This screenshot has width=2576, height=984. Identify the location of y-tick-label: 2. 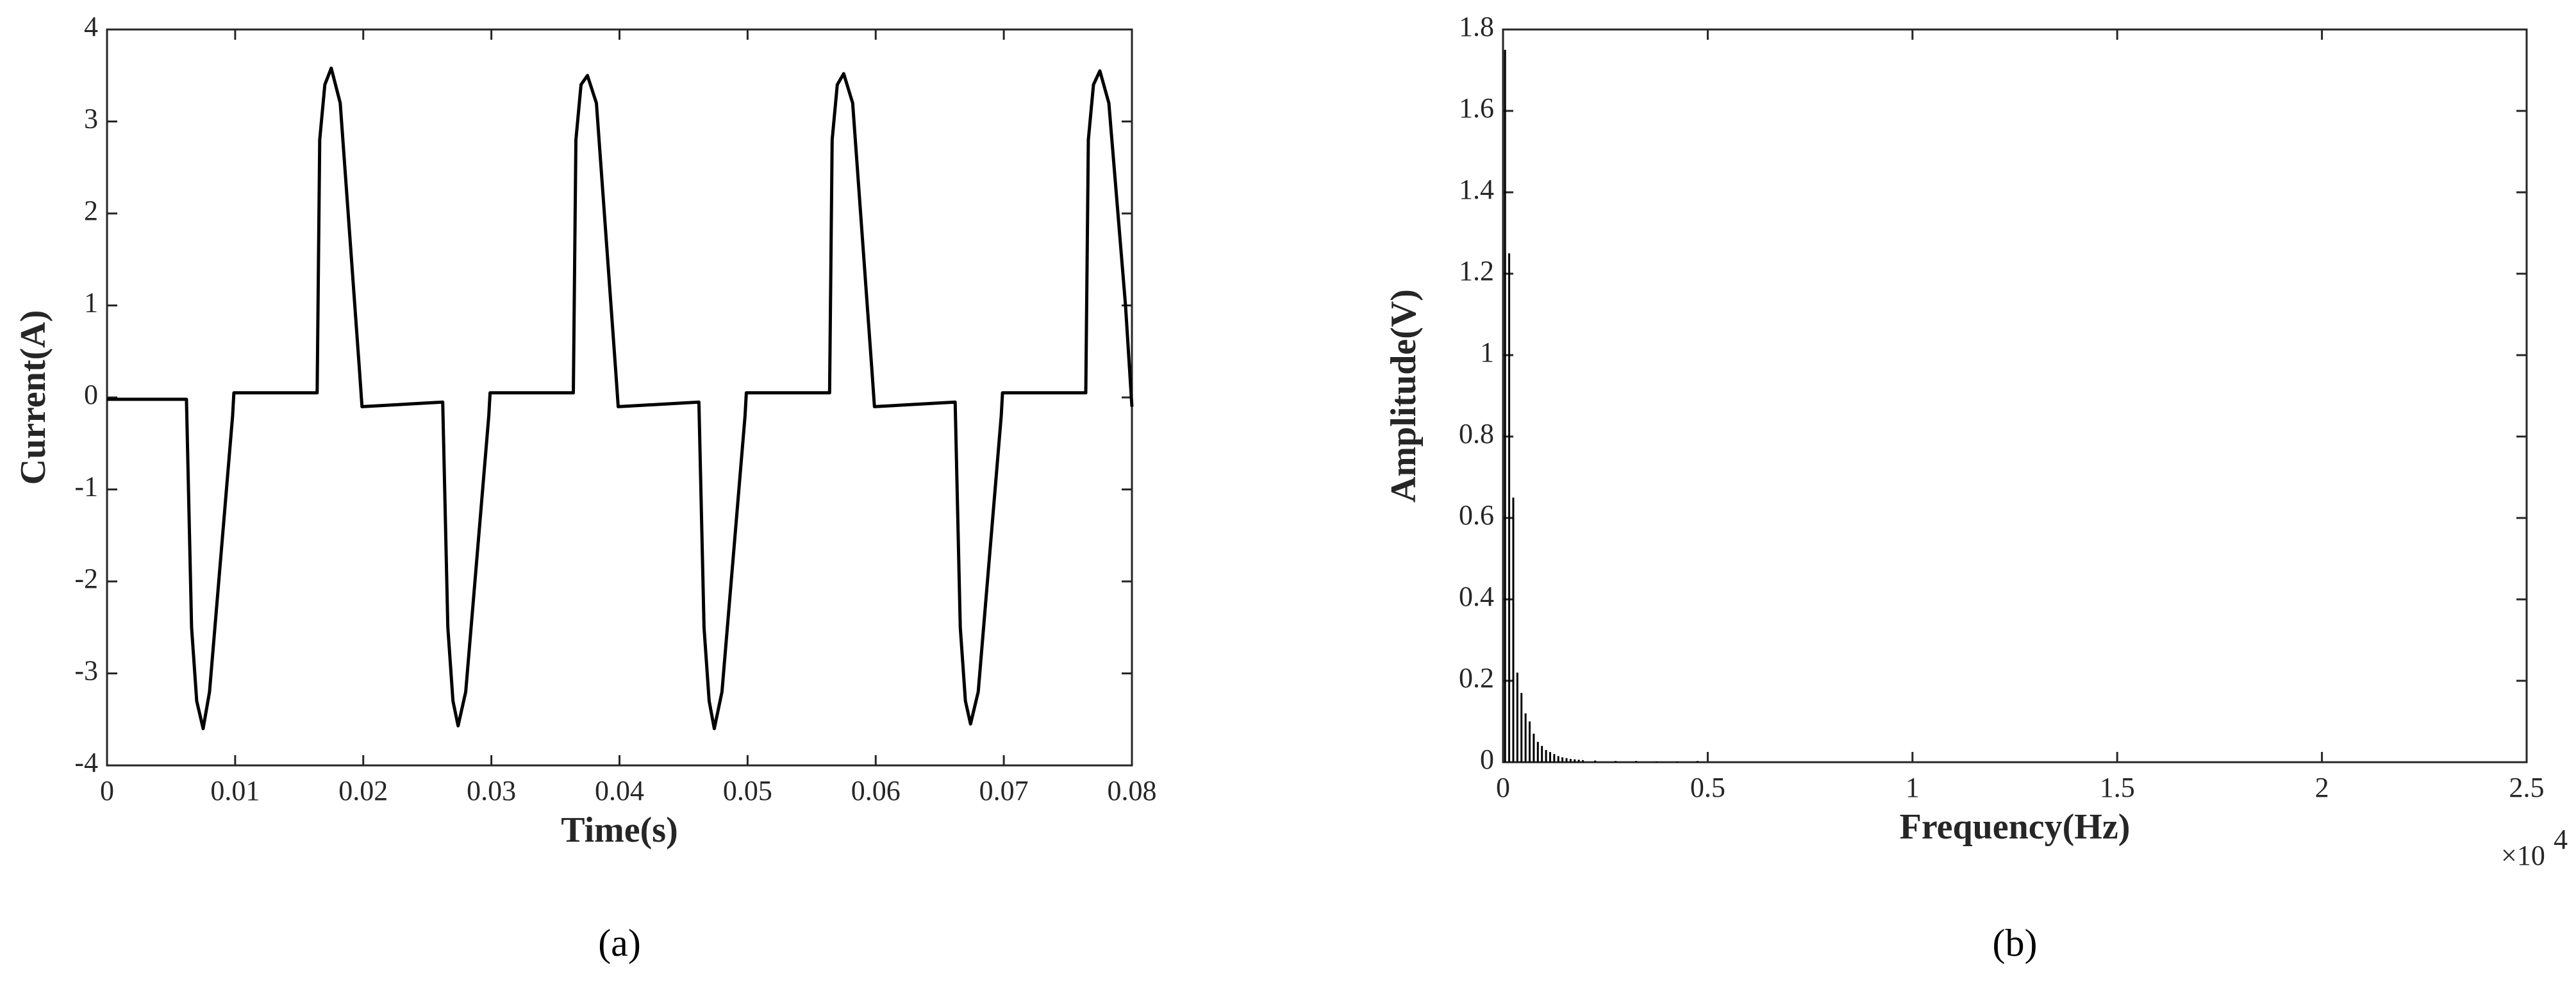
(91, 210).